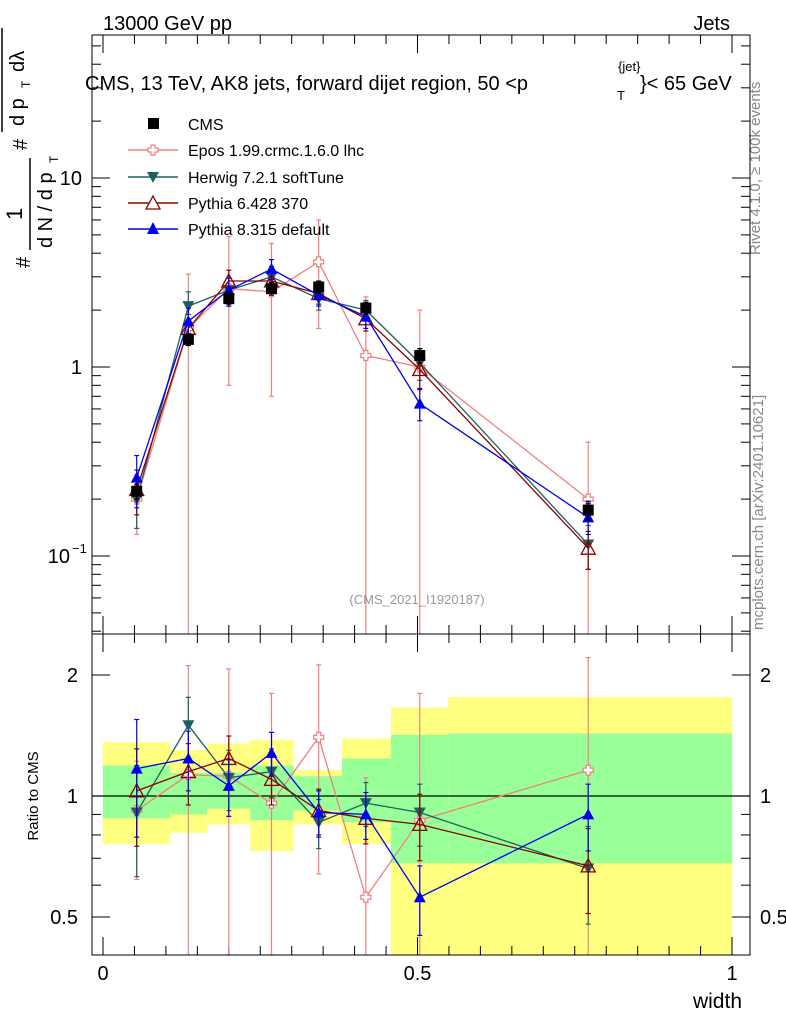 Image resolution: width=786 pixels, height=1024 pixels. Describe the element at coordinates (758, 512) in the screenshot. I see `side-label-bottom: mcplots.cern.ch [arXiv:2401.10621]` at that location.